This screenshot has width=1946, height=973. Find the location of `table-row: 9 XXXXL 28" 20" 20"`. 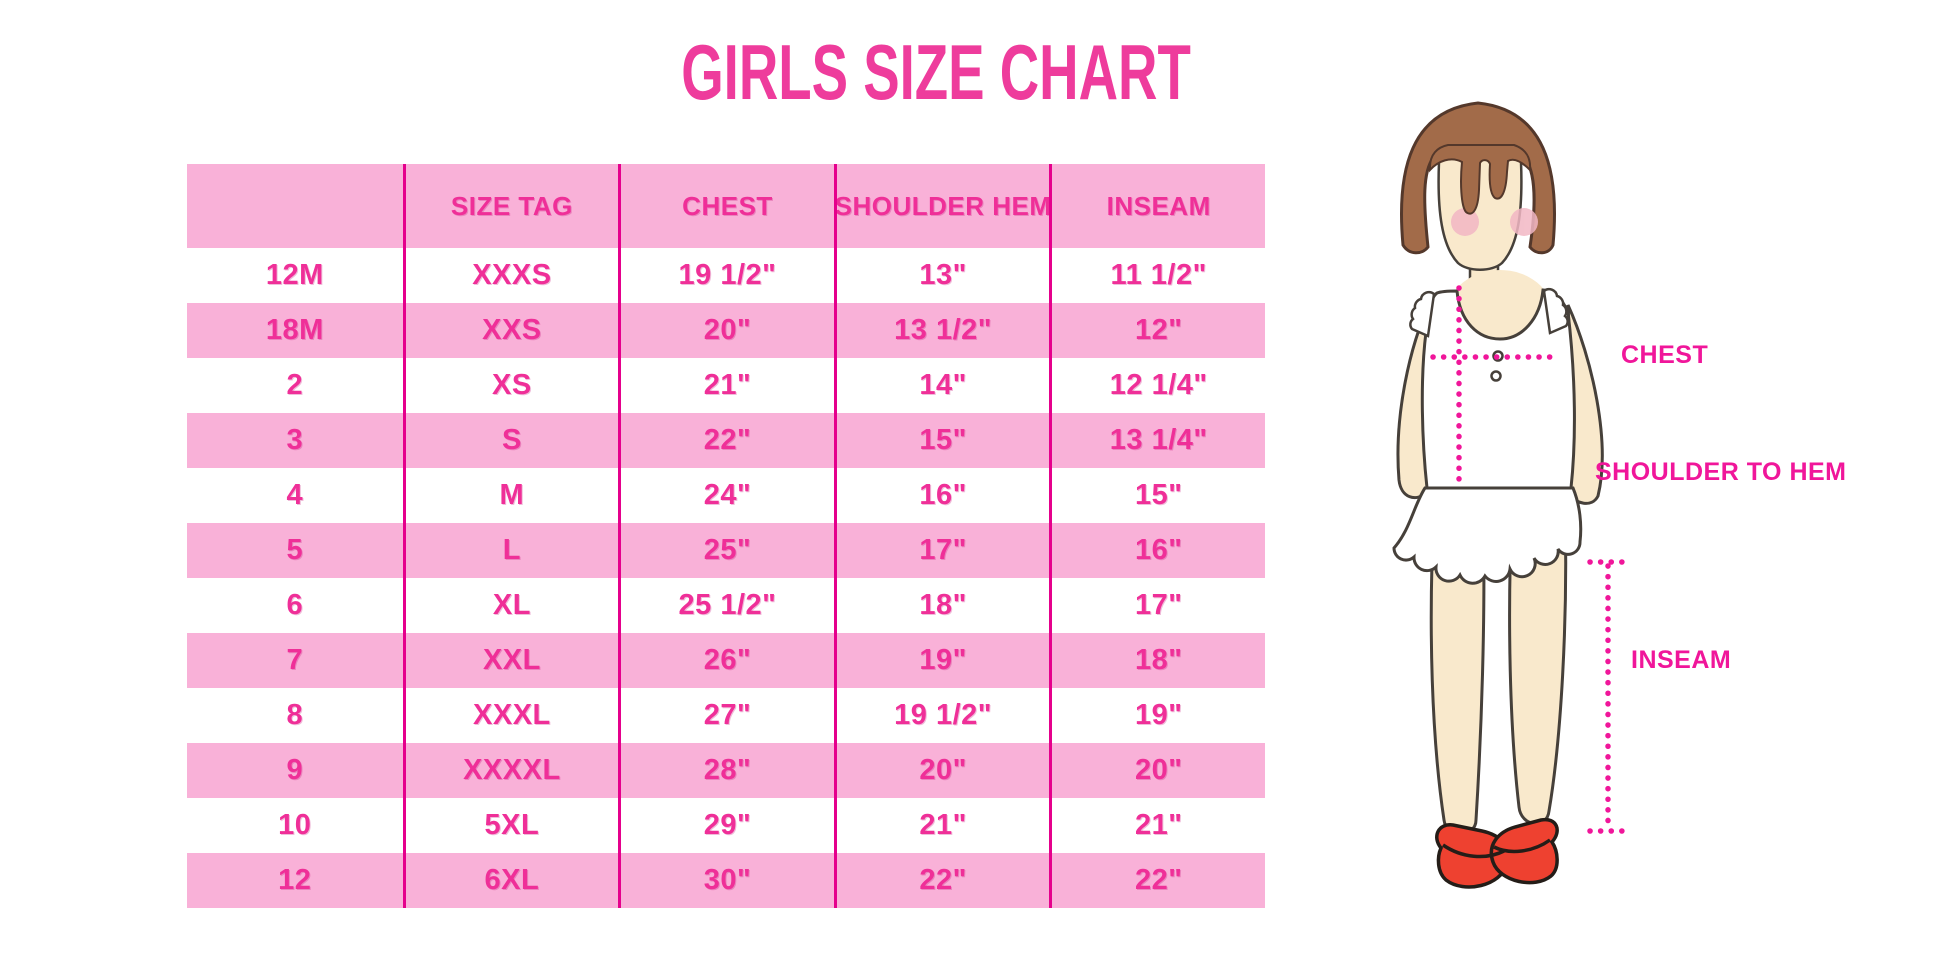

table-row: 9 XXXXL 28" 20" 20" is located at coordinates (726, 770).